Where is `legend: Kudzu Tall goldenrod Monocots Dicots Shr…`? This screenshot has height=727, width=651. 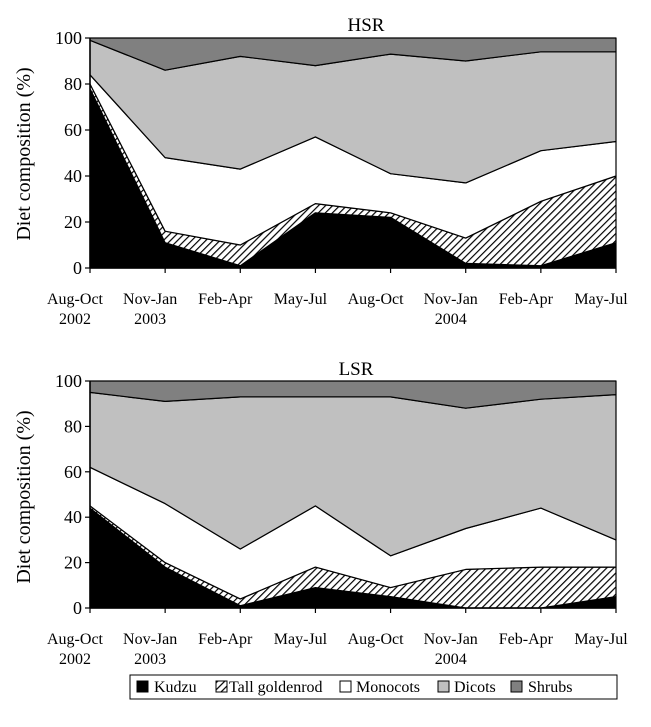
legend: Kudzu Tall goldenrod Monocots Dicots Shr… is located at coordinates (373, 687).